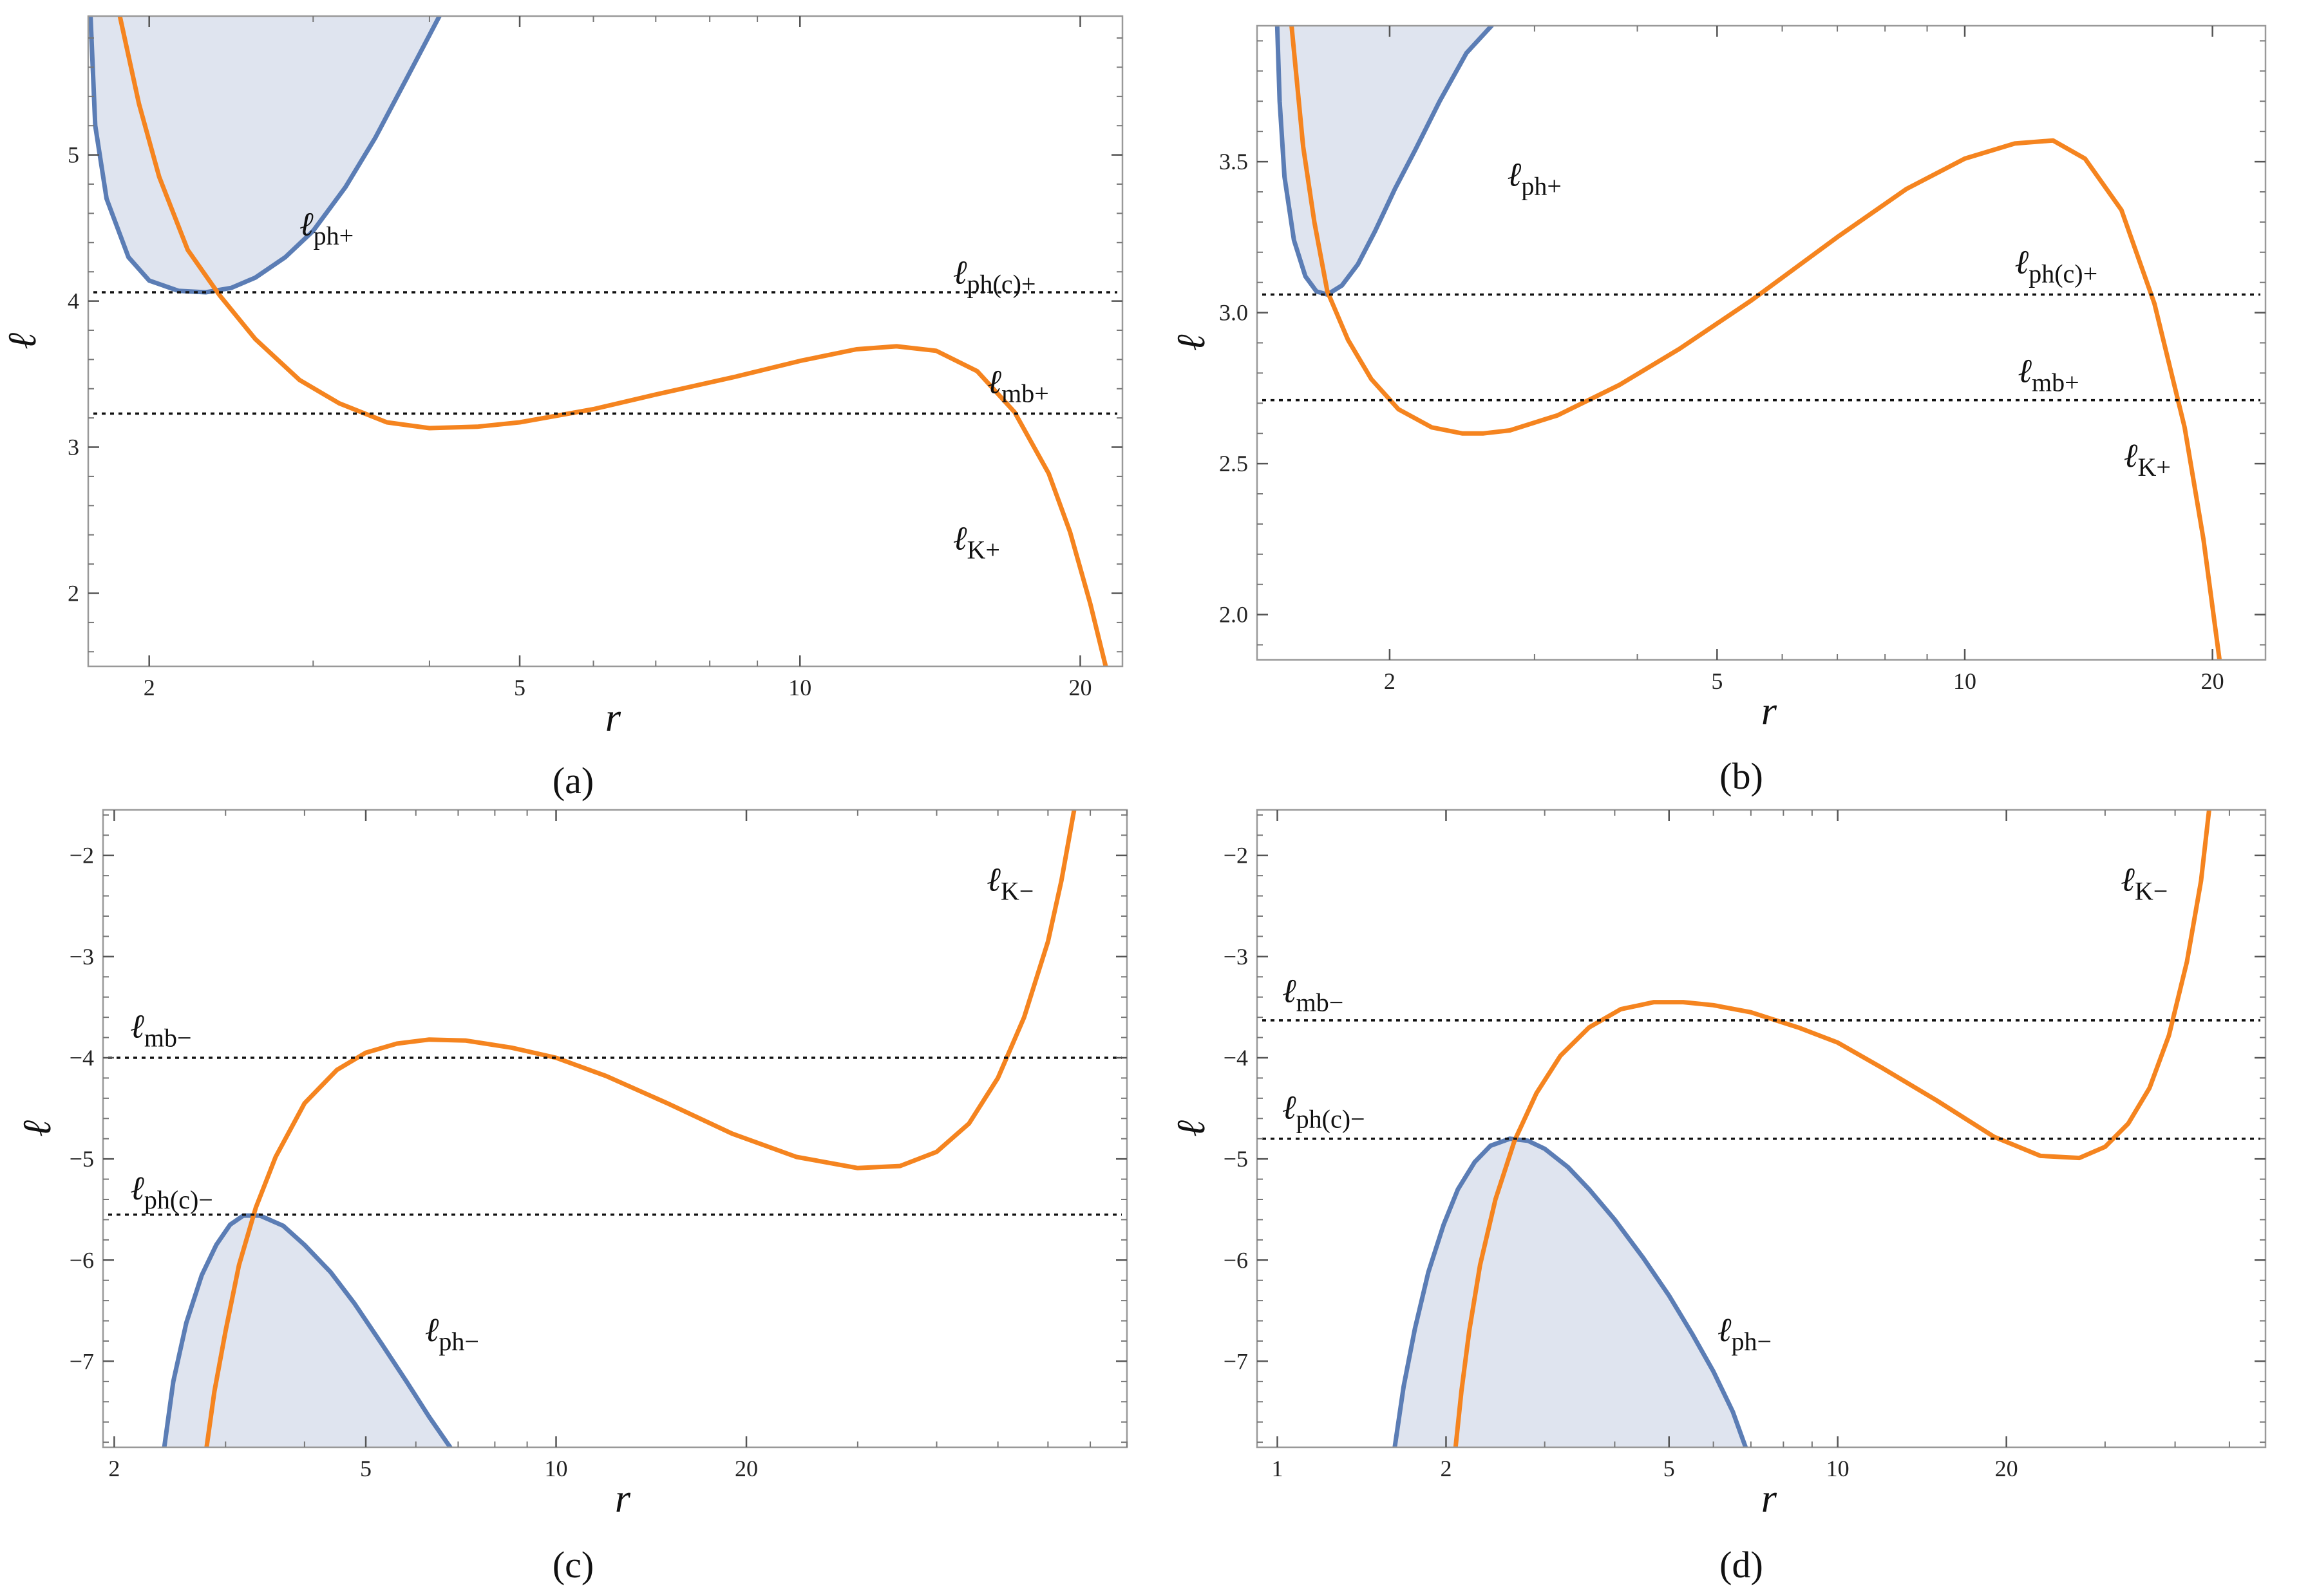  I want to click on curve-label: ℓph+, so click(1535, 179).